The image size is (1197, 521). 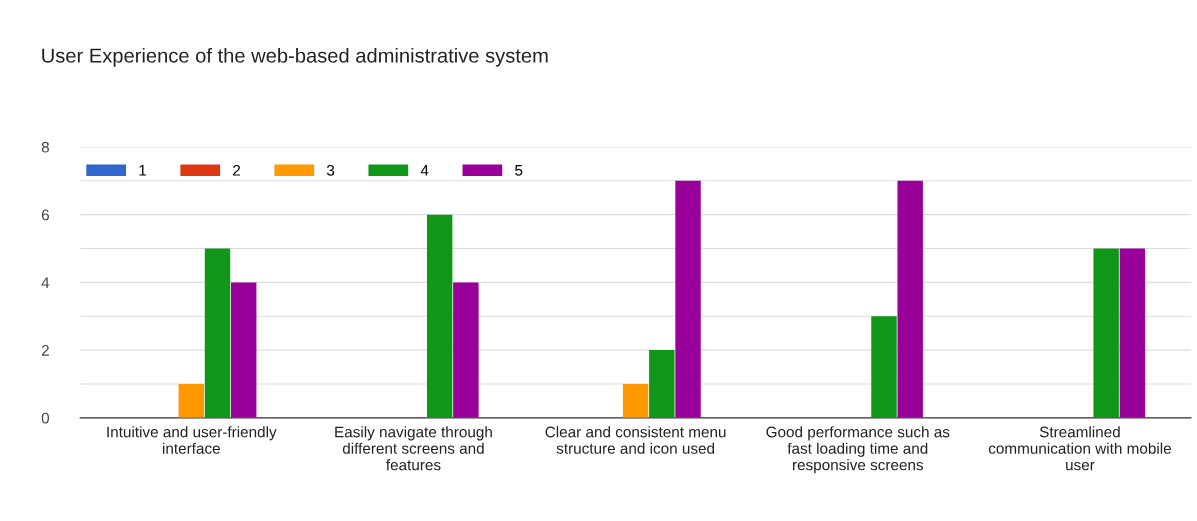 What do you see at coordinates (635, 440) in the screenshot?
I see `x-tick-label: Clear and consistent menu structure and icon used` at bounding box center [635, 440].